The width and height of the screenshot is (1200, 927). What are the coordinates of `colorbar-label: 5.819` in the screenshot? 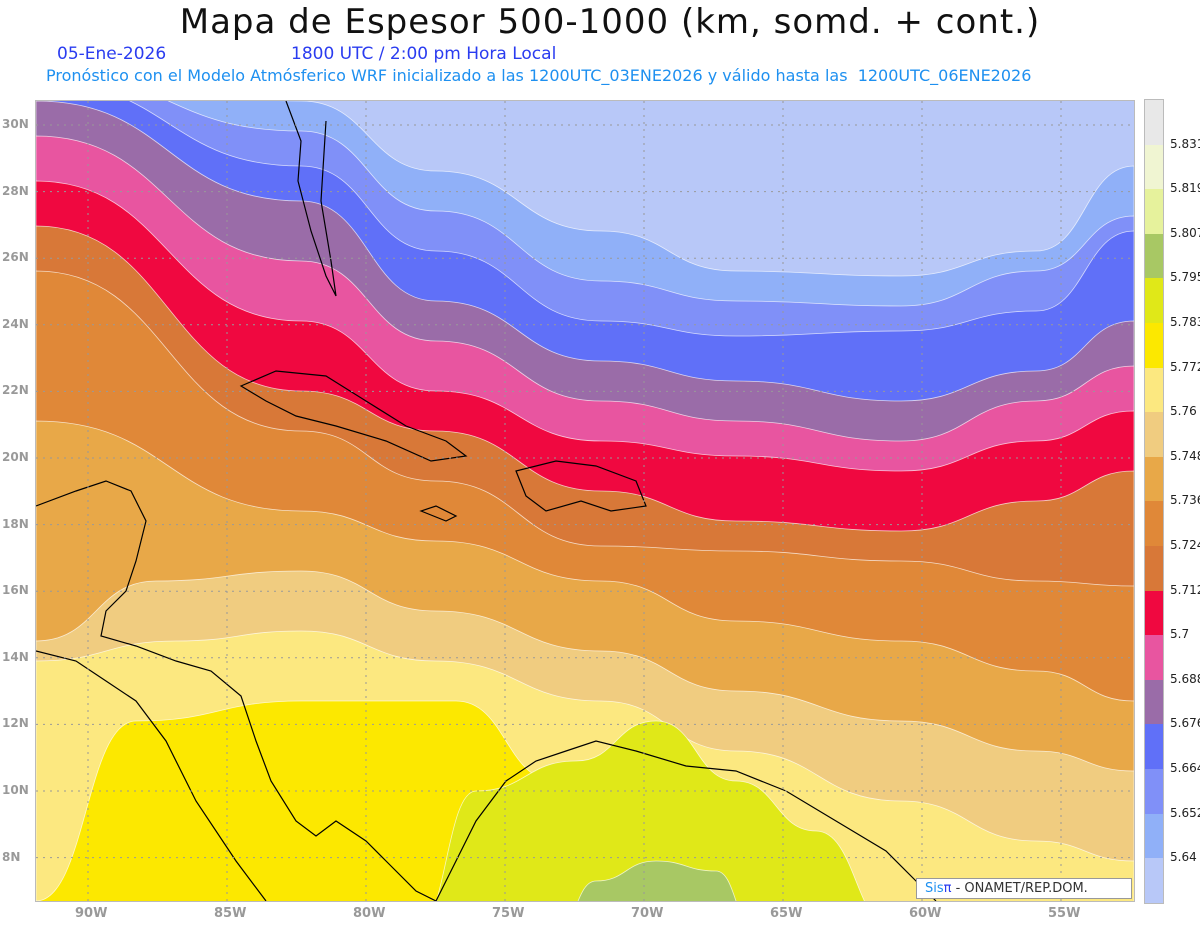 It's located at (1185, 188).